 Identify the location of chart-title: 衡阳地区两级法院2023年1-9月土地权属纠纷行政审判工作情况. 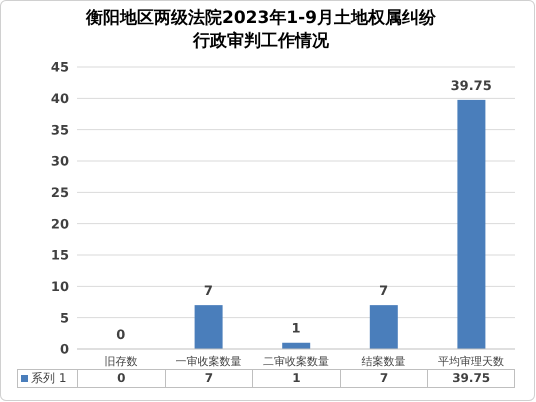
(261, 30).